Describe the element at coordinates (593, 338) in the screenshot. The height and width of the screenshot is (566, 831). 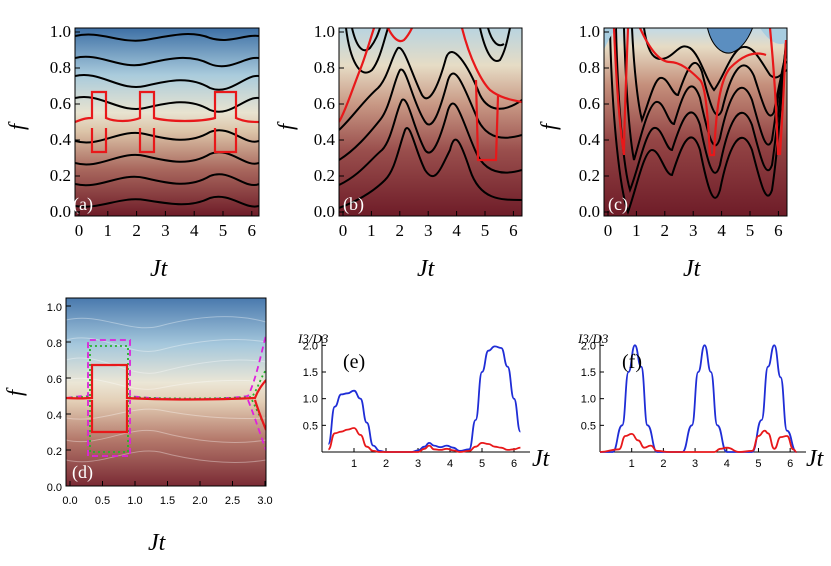
I see `panel-f-ylabel: I3/D3` at that location.